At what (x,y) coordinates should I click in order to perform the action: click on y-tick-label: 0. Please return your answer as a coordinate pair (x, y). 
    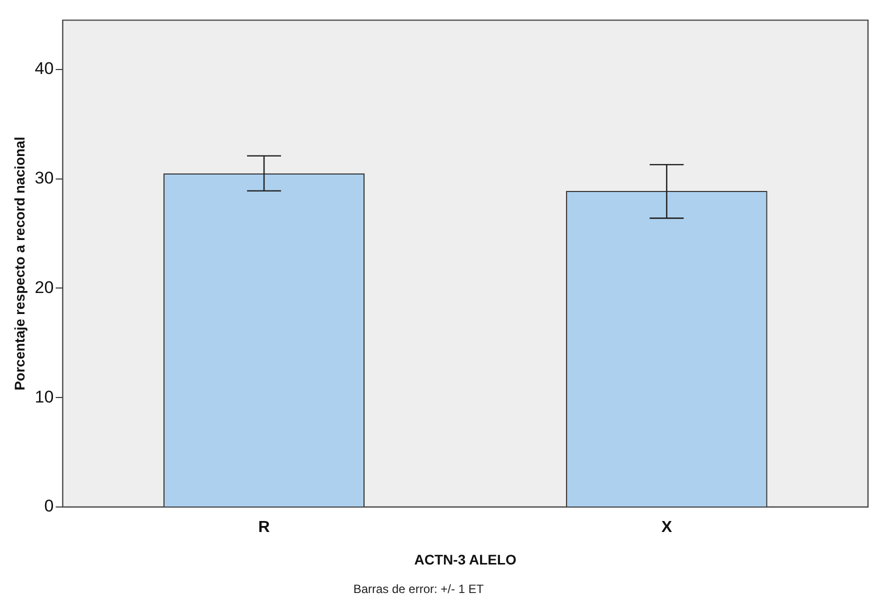
    Looking at the image, I should click on (49, 506).